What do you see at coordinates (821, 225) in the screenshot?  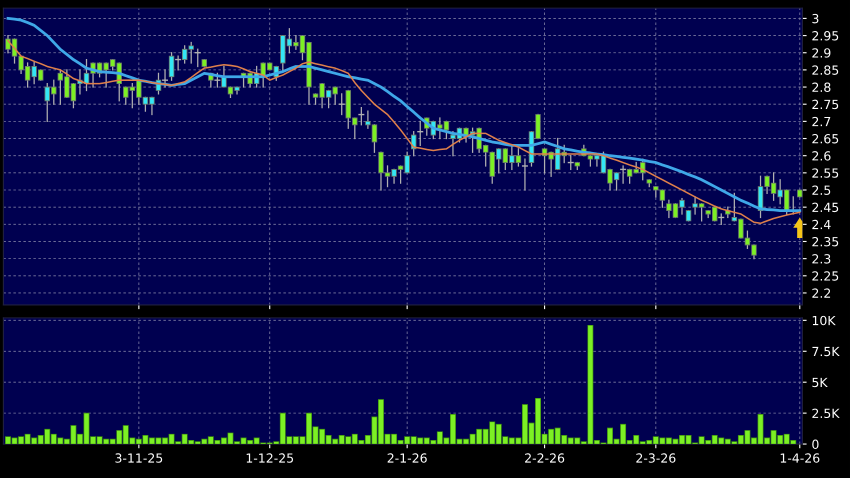 I see `y-tick-label: 2.4` at bounding box center [821, 225].